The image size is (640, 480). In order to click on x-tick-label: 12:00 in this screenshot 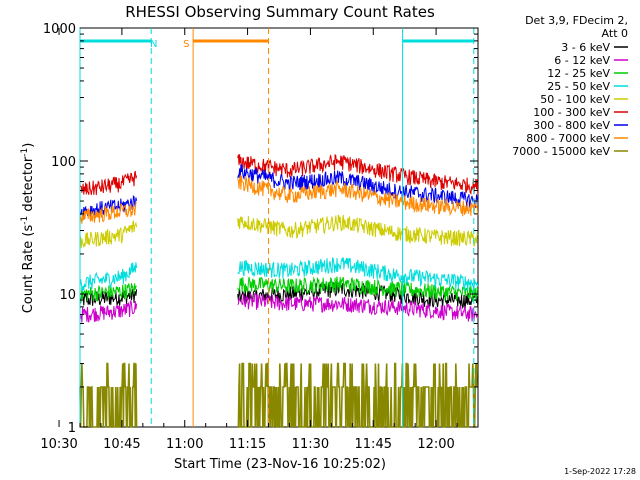, I will do `click(435, 444)`.